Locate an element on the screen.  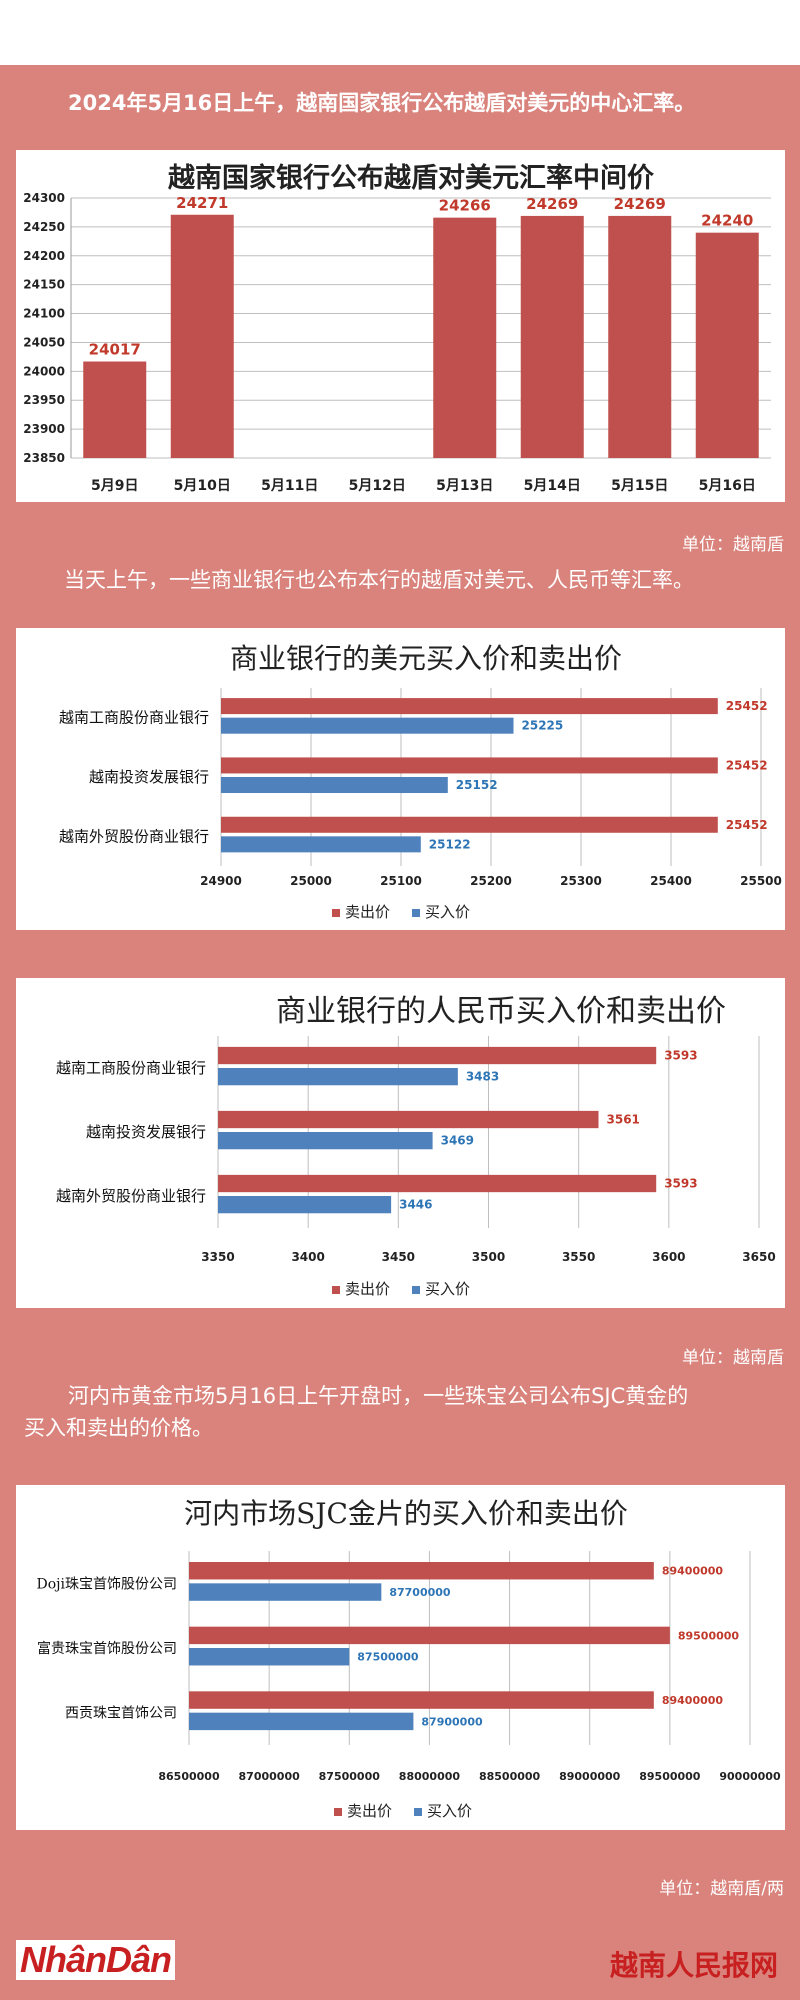
x-tick-label: 25200 is located at coordinates (491, 881).